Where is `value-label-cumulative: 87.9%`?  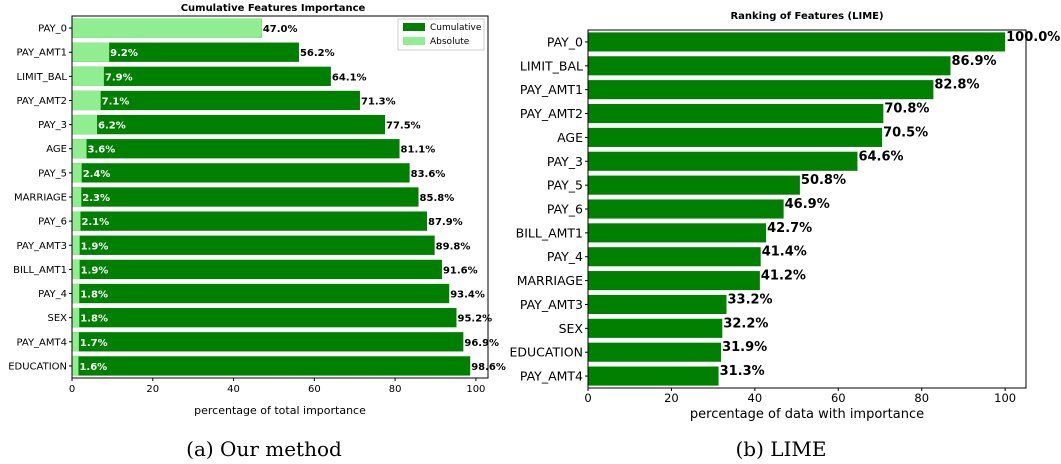
value-label-cumulative: 87.9% is located at coordinates (445, 222).